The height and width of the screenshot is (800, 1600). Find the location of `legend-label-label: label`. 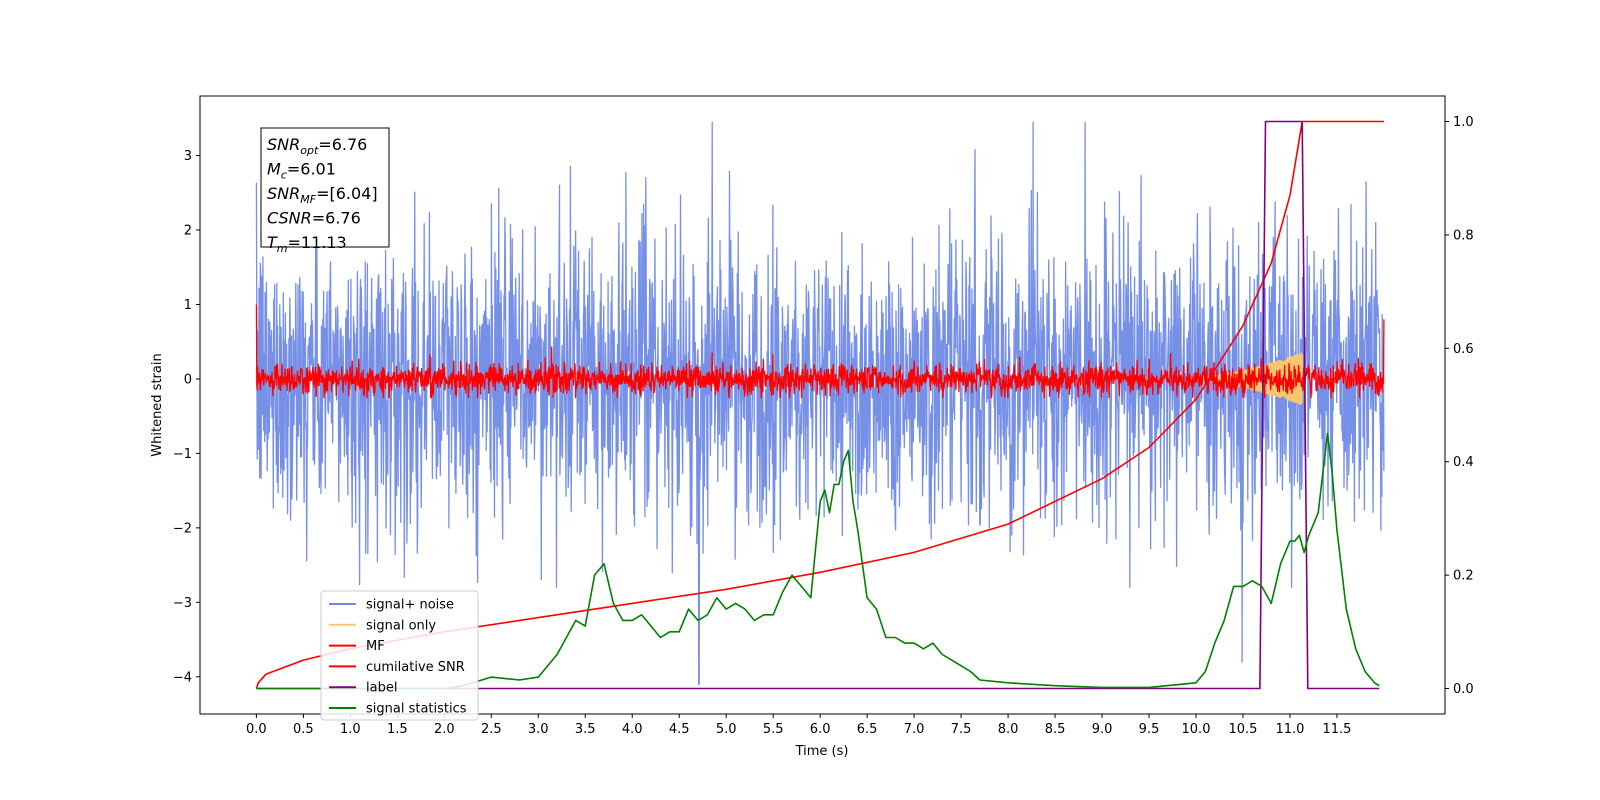

legend-label-label: label is located at coordinates (381, 688).